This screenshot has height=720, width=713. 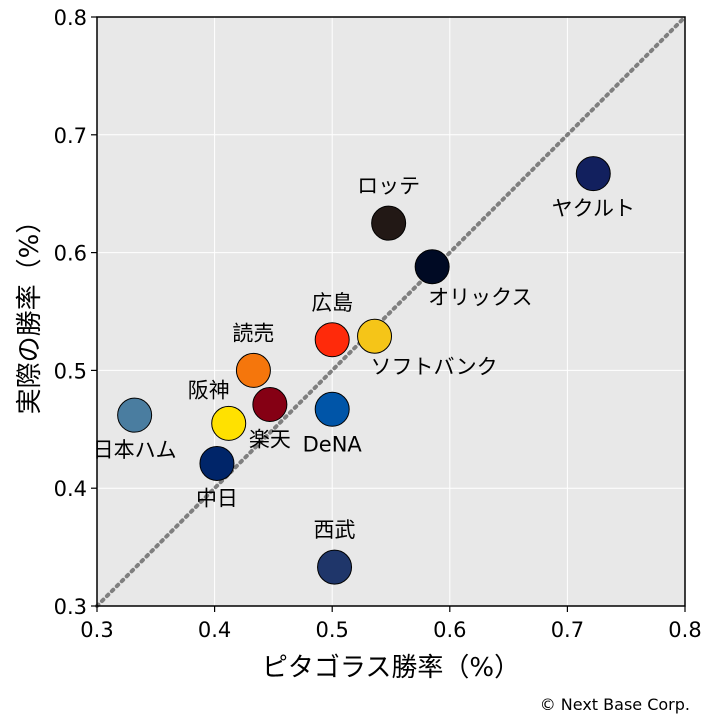 I want to click on point-label: DeNA, so click(x=333, y=444).